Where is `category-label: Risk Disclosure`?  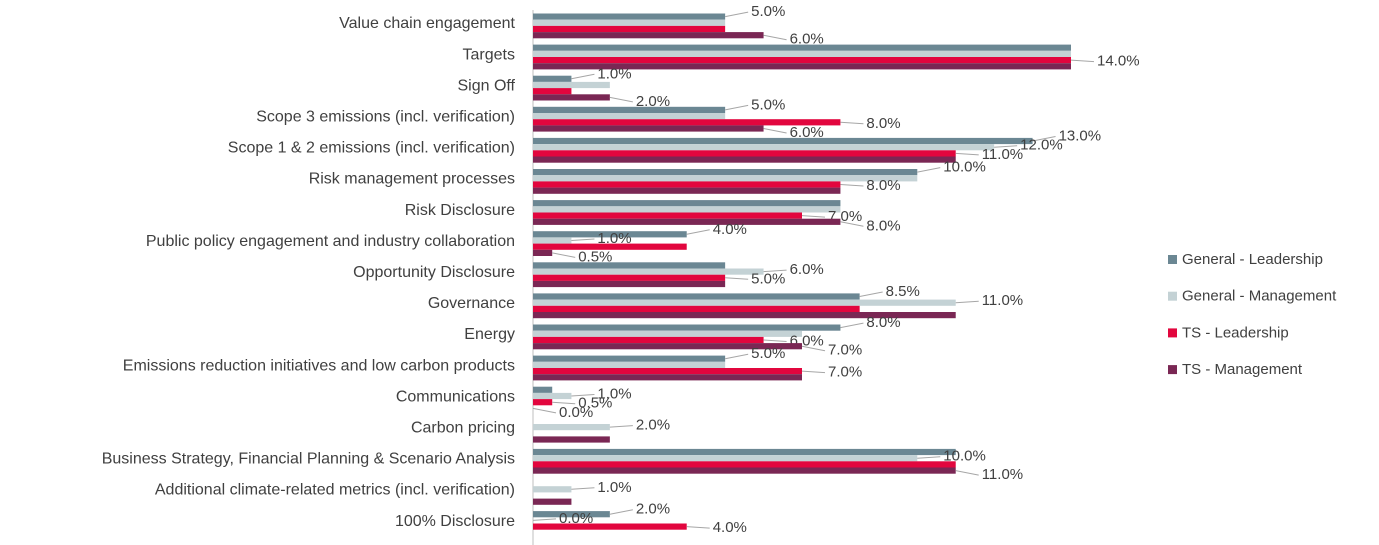 category-label: Risk Disclosure is located at coordinates (460, 210).